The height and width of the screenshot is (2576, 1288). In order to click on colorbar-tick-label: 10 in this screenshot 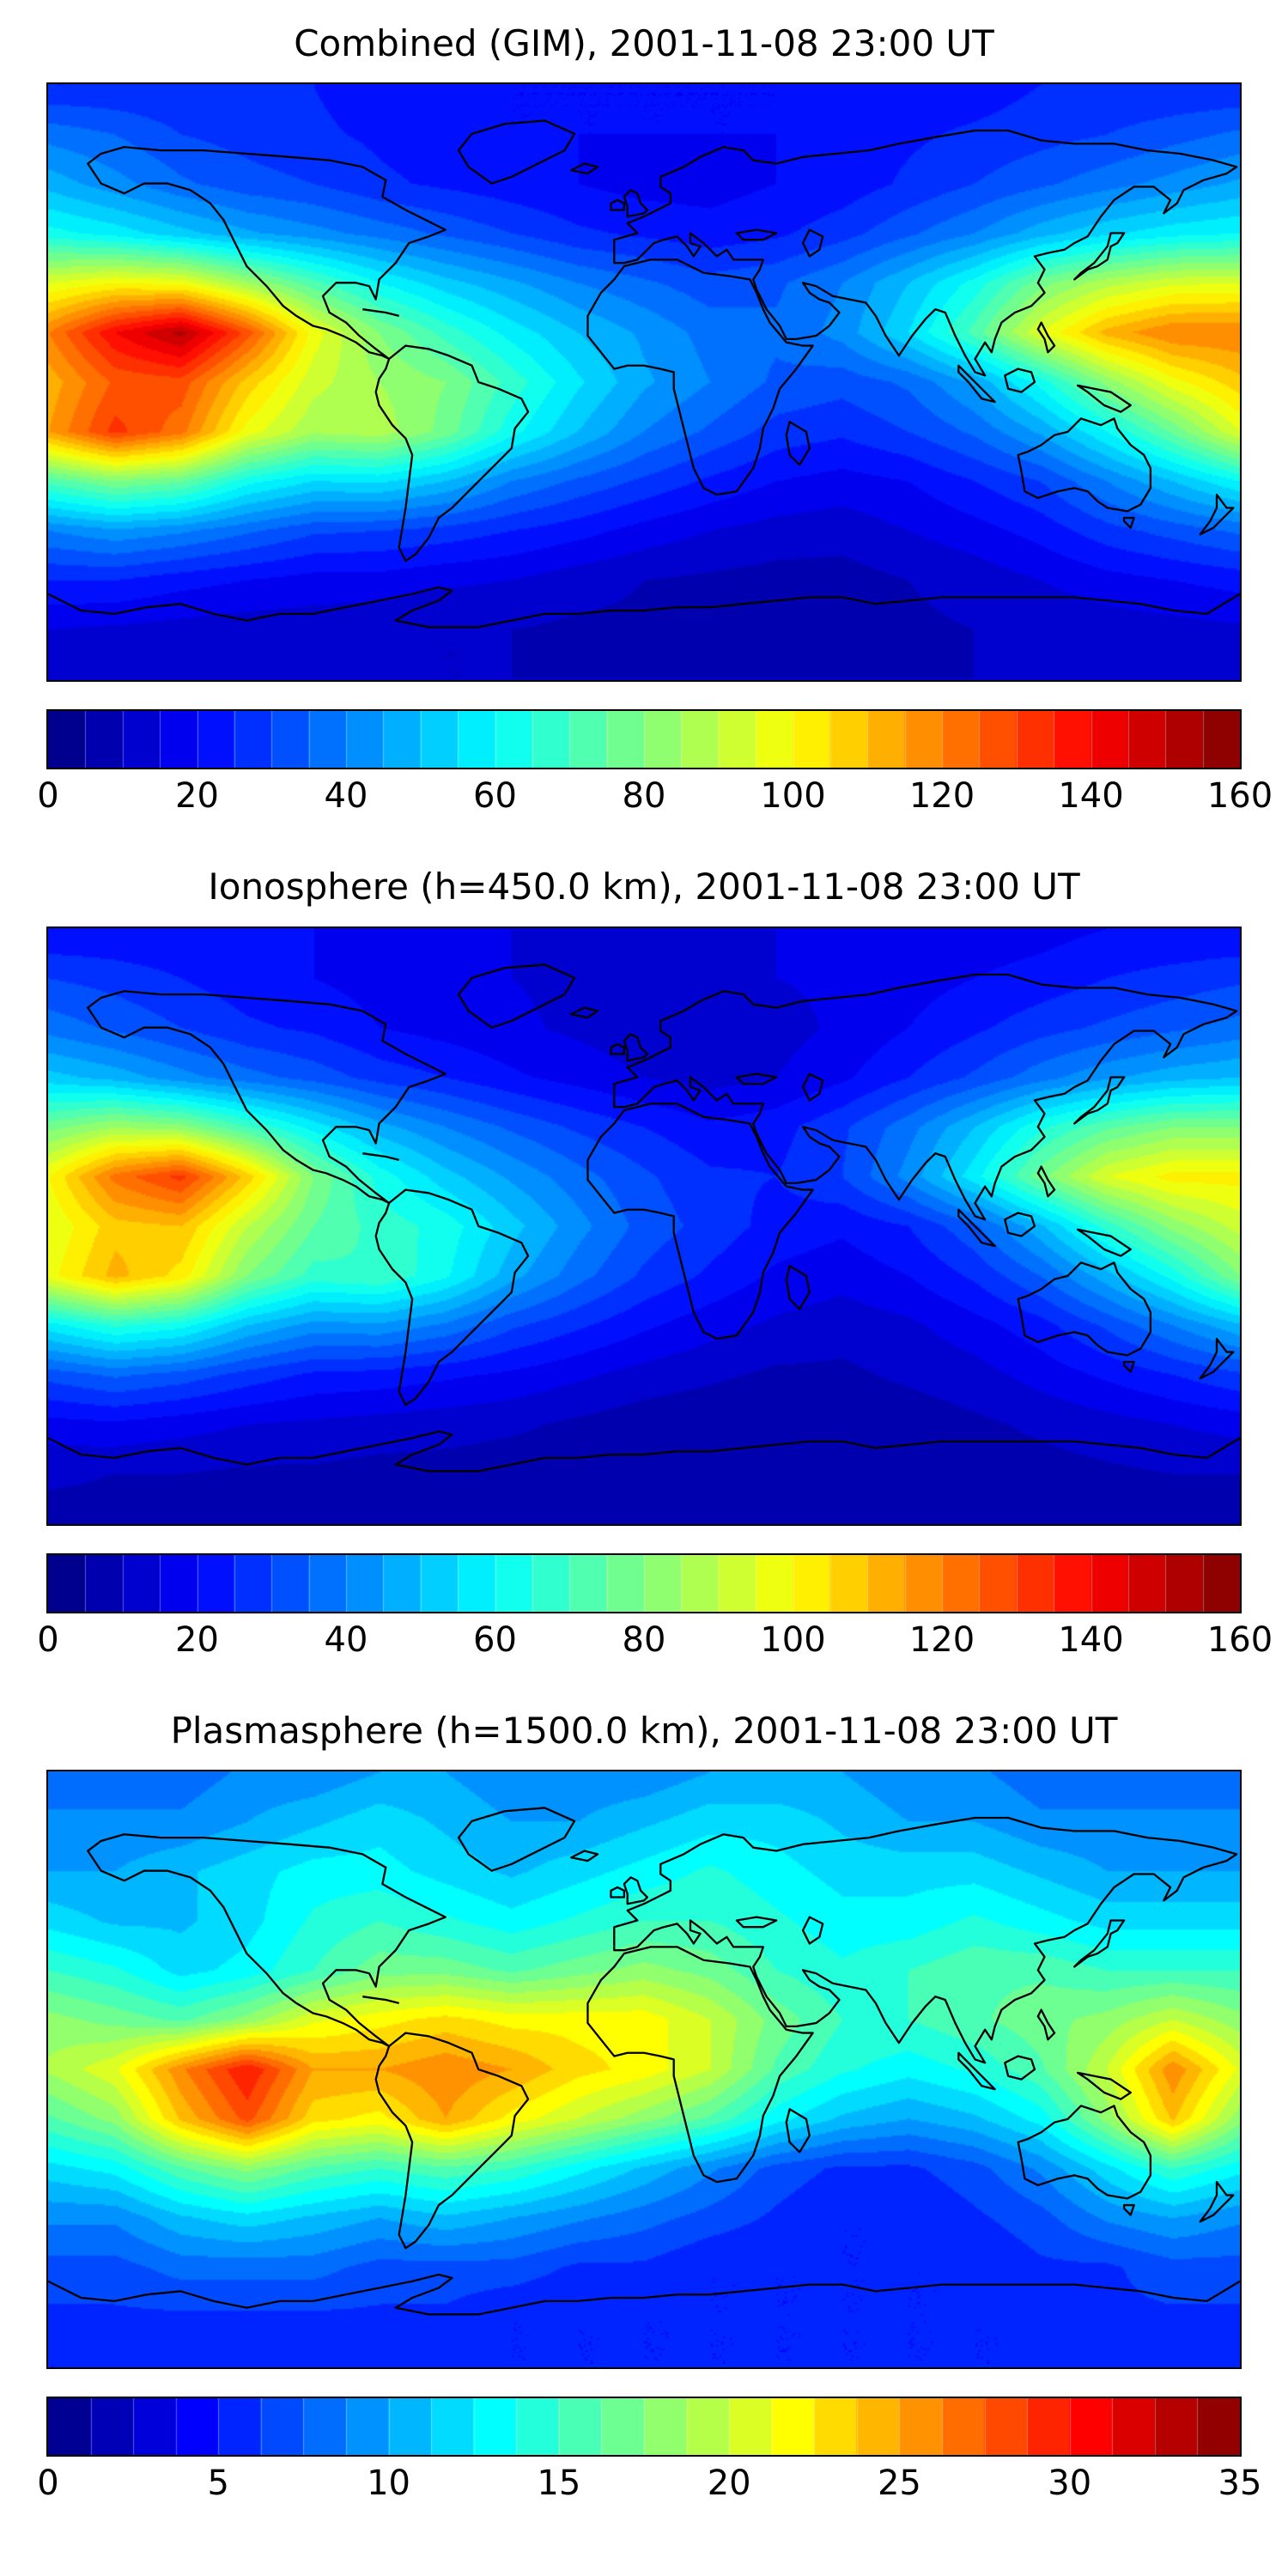, I will do `click(389, 2484)`.